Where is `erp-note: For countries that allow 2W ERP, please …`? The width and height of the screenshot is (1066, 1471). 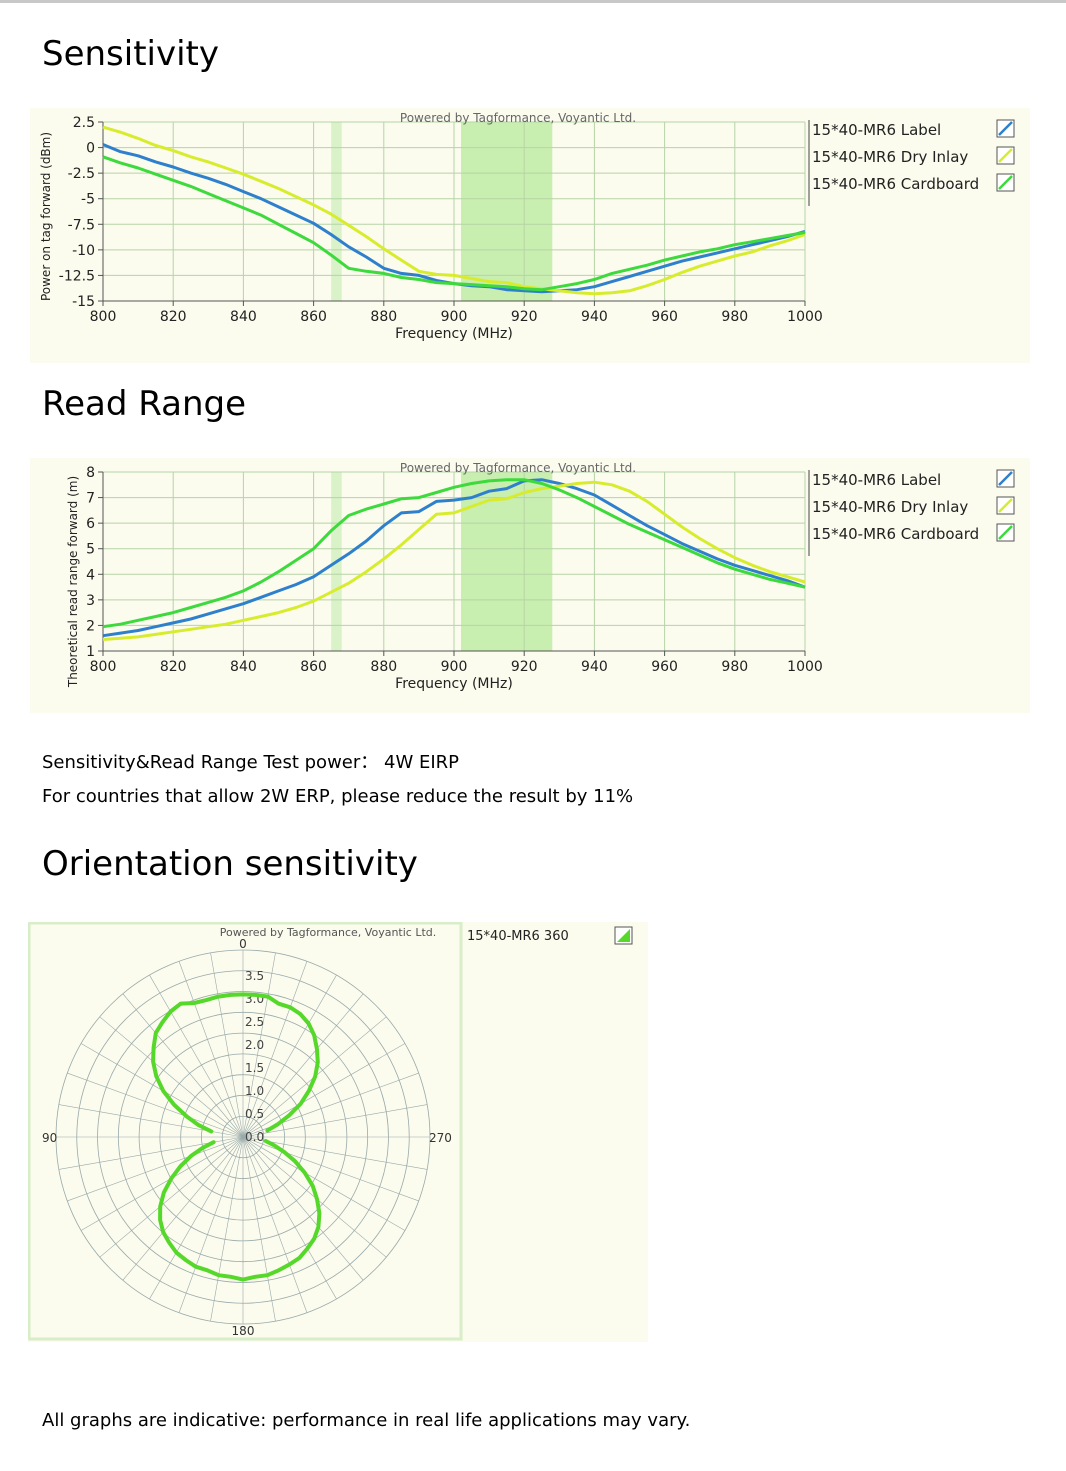
erp-note: For countries that allow 2W ERP, please … is located at coordinates (338, 796).